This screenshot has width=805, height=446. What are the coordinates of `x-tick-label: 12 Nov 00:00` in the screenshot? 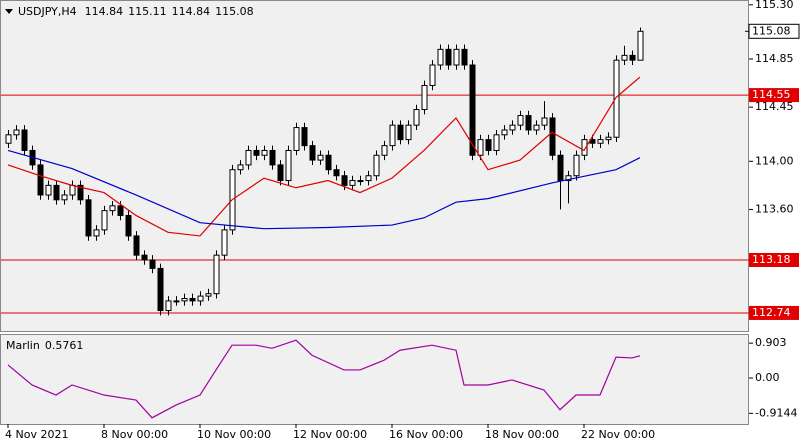 It's located at (330, 434).